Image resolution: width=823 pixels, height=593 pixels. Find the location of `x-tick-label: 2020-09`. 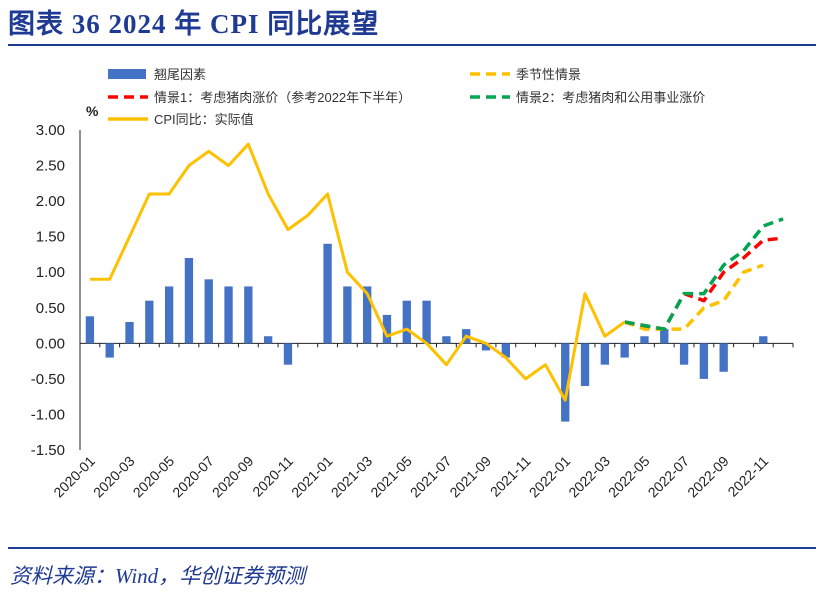

x-tick-label: 2020-09 is located at coordinates (233, 477).